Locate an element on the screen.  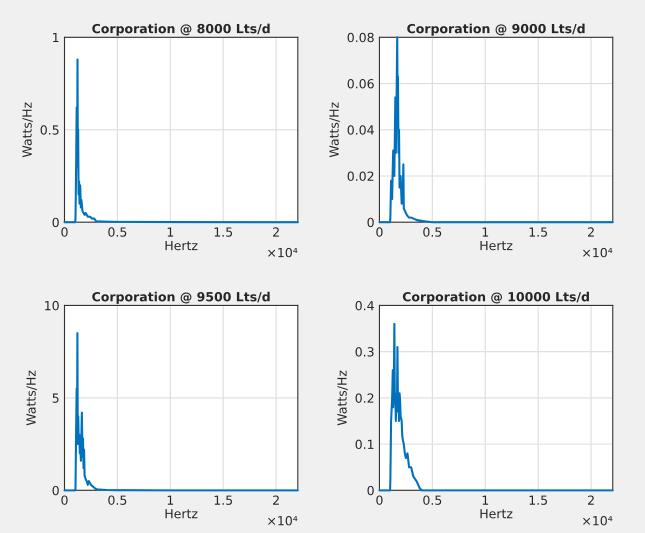
y-tick-label: 0.06 is located at coordinates (361, 83).